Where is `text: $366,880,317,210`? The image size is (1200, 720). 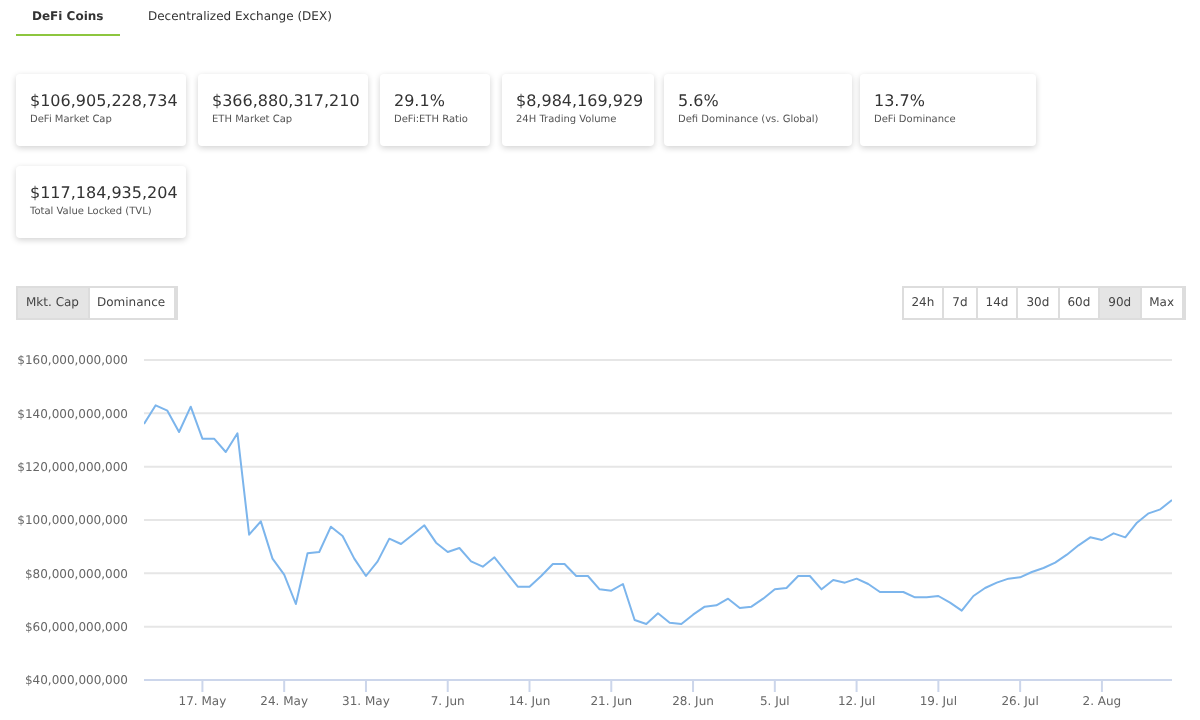
text: $366,880,317,210 is located at coordinates (286, 101).